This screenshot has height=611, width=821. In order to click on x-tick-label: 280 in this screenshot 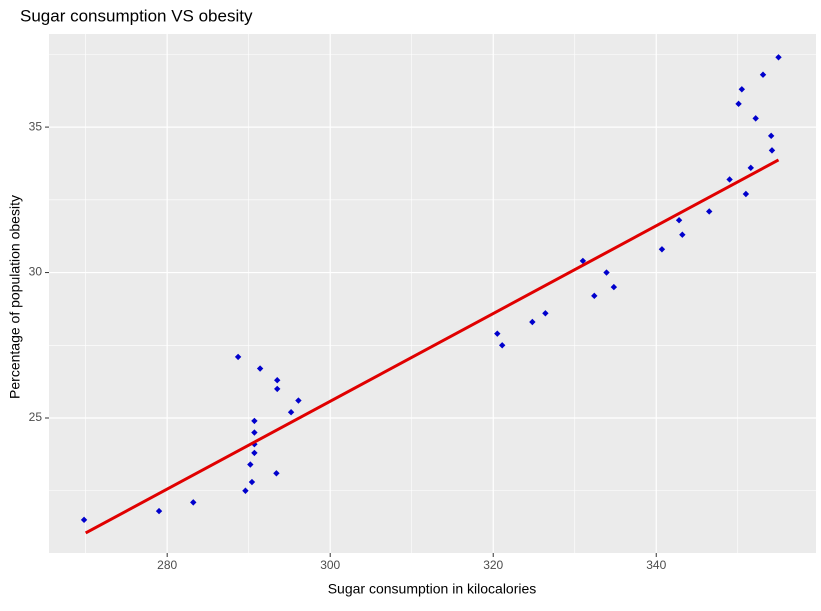, I will do `click(167, 565)`.